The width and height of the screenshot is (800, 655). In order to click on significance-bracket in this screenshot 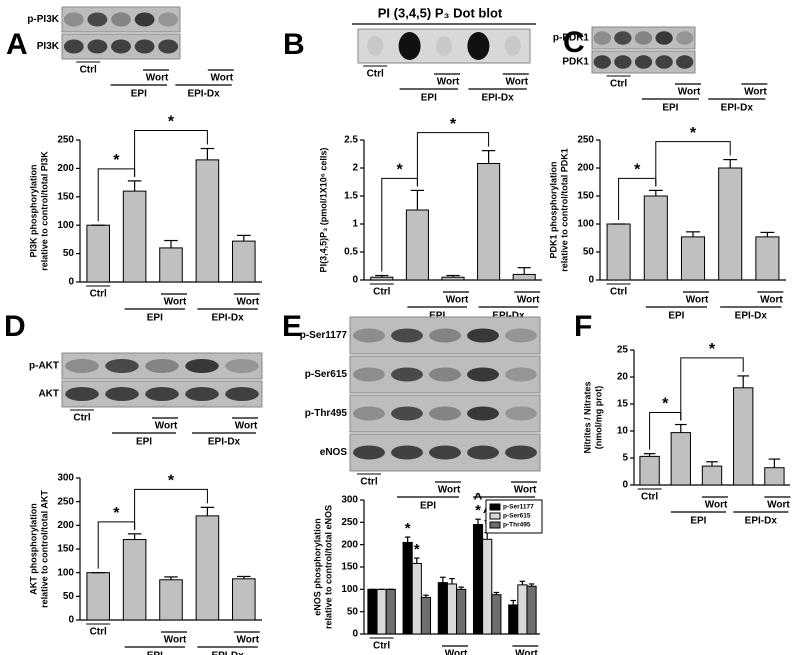, I will do `click(693, 164)`.